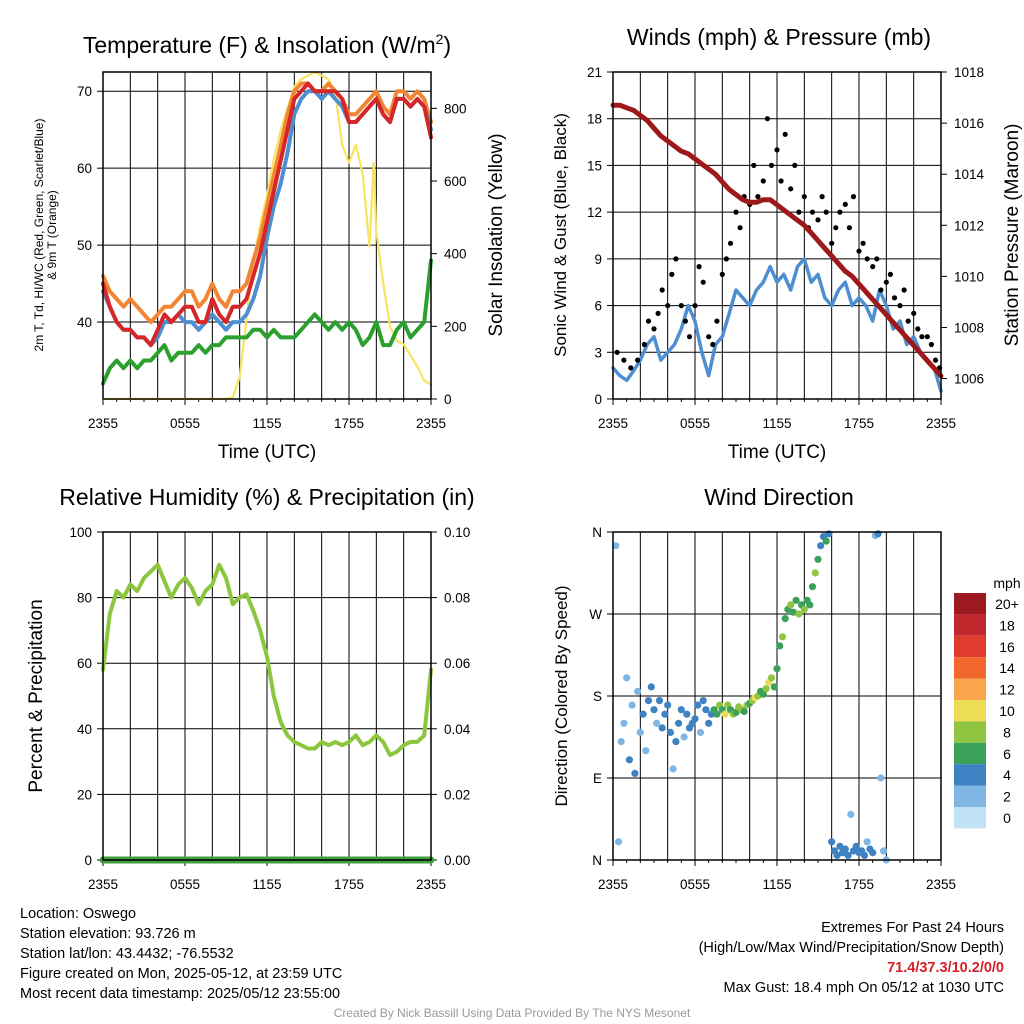 Image resolution: width=1024 pixels, height=1024 pixels. What do you see at coordinates (613, 423) in the screenshot?
I see `wind-xtick-label: 2355` at bounding box center [613, 423].